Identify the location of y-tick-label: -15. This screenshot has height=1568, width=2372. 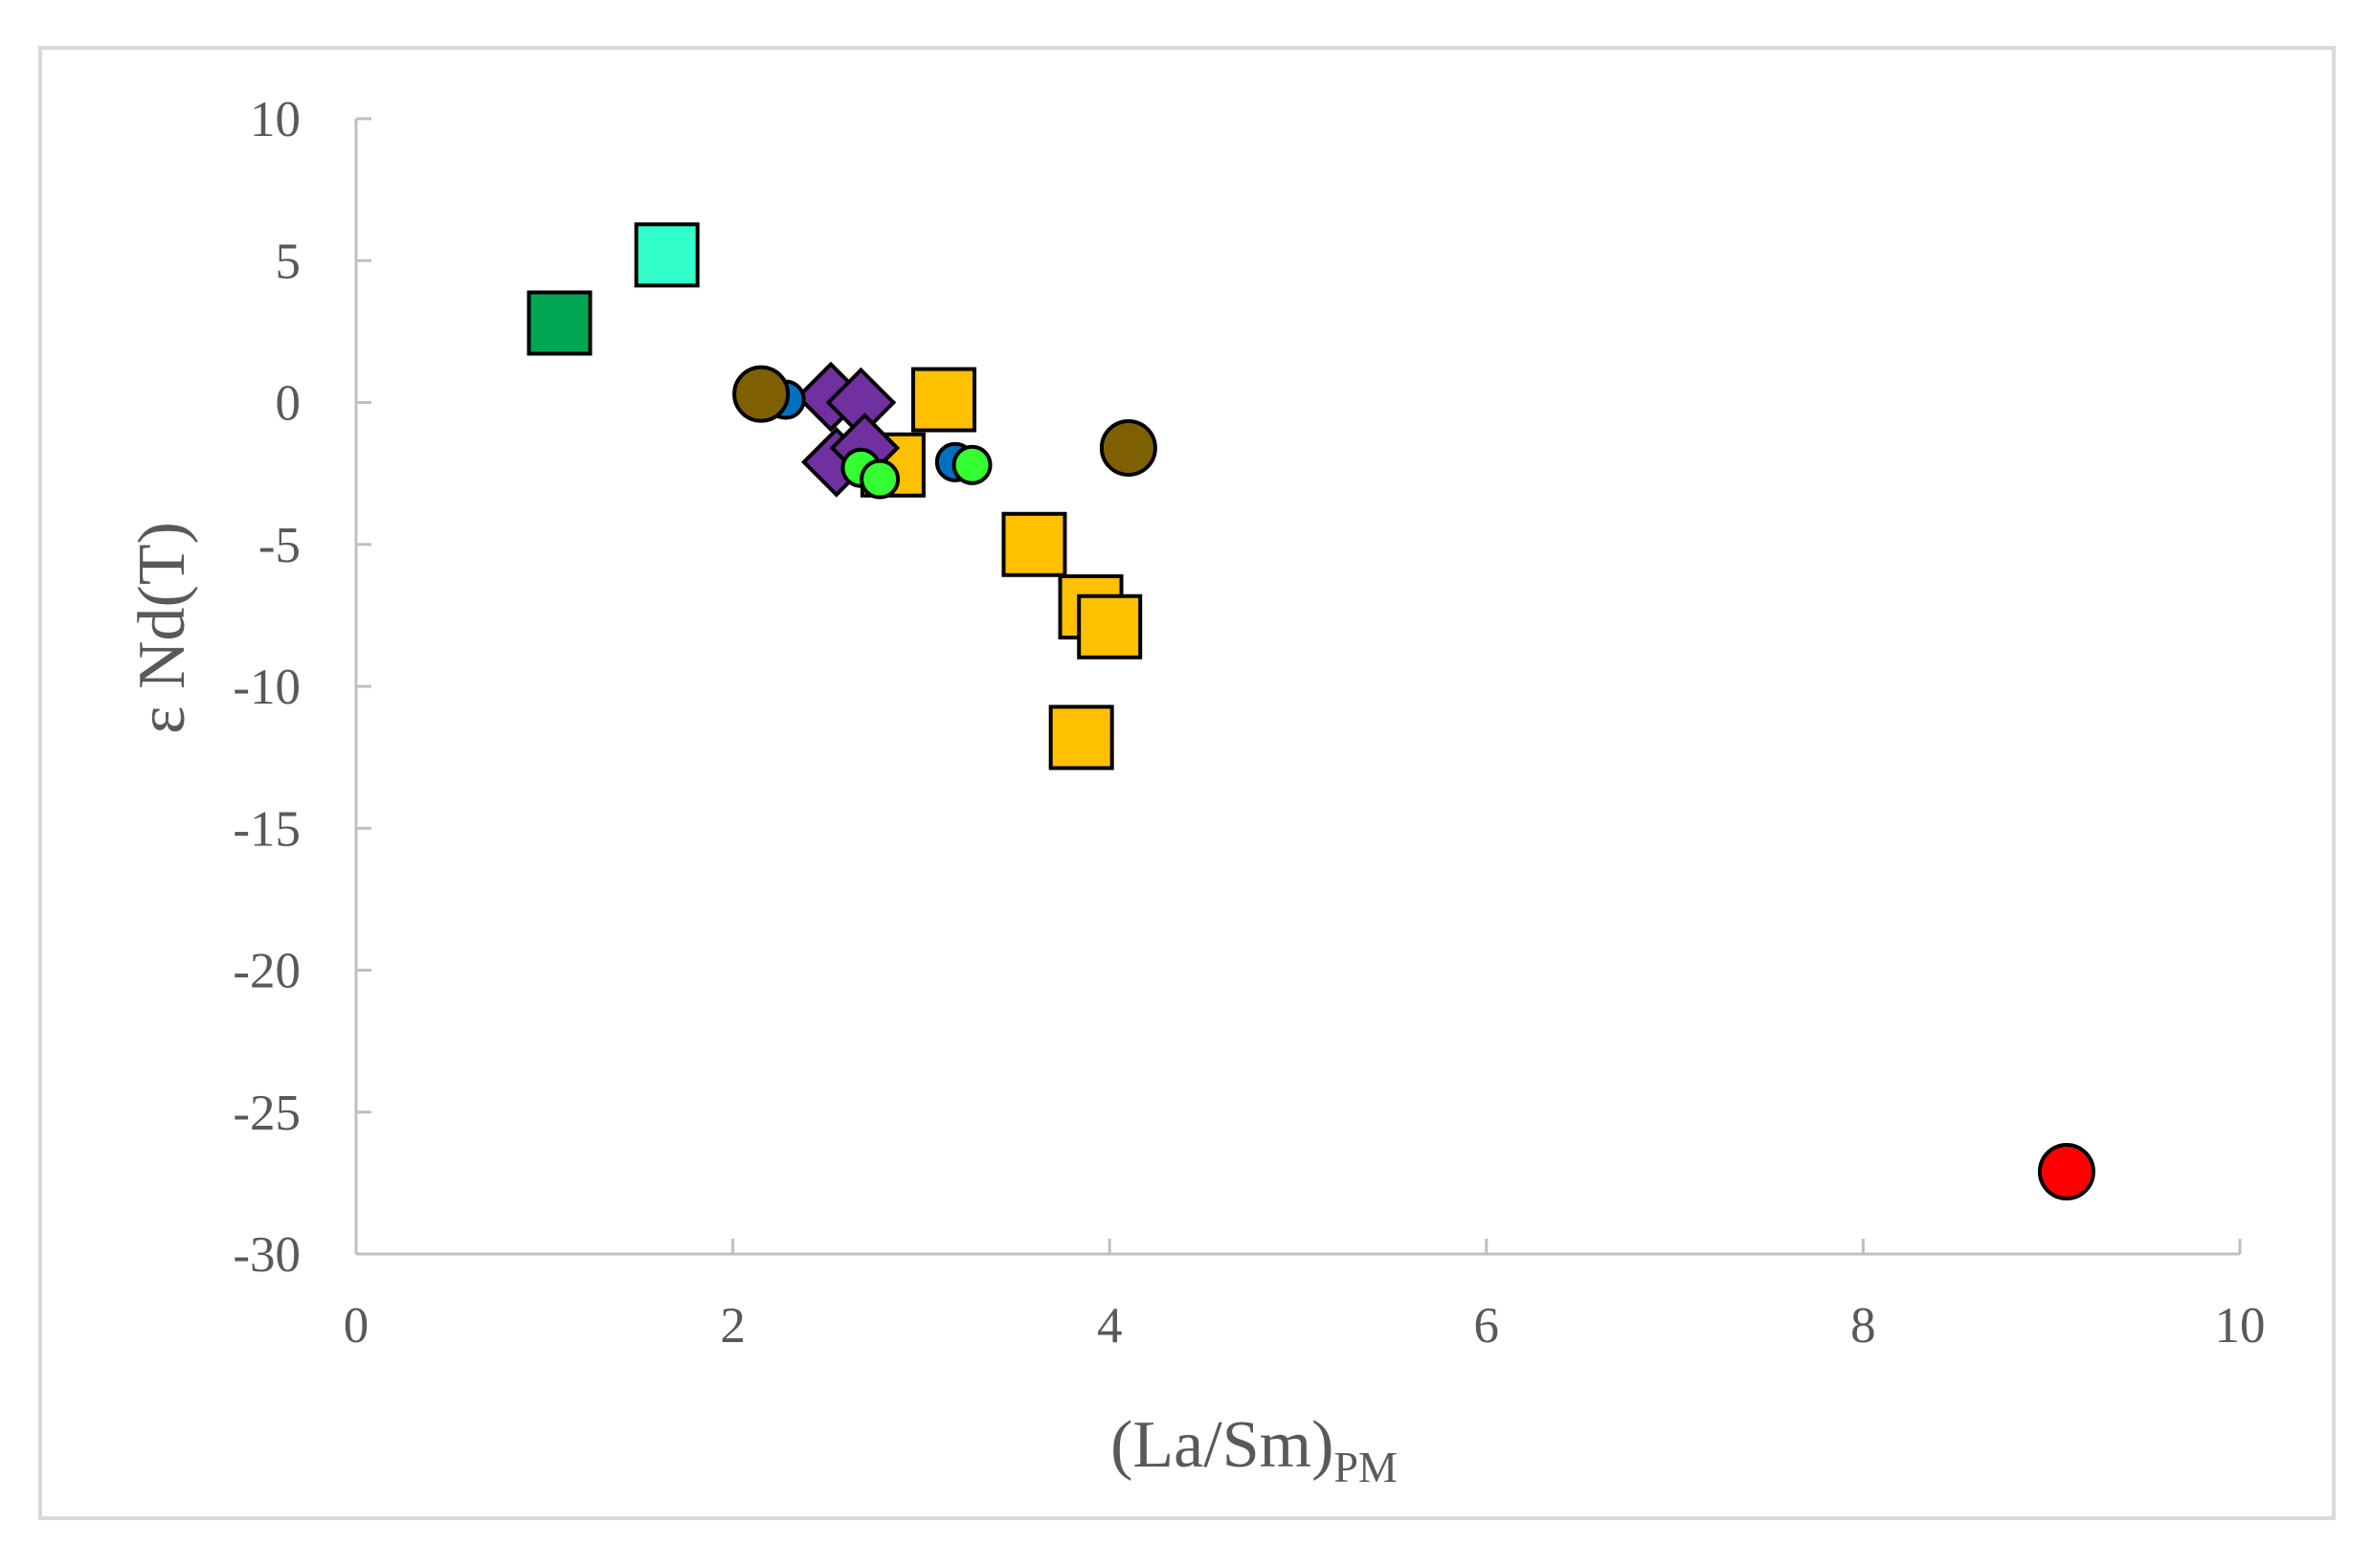
(267, 829).